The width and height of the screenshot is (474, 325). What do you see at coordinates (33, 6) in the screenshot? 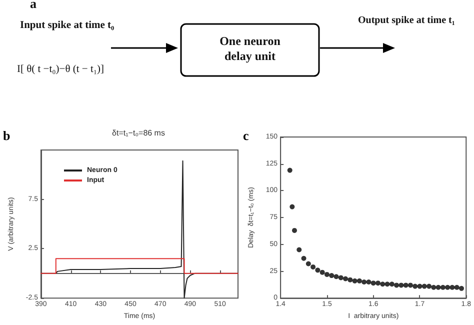
I see `text: a` at bounding box center [33, 6].